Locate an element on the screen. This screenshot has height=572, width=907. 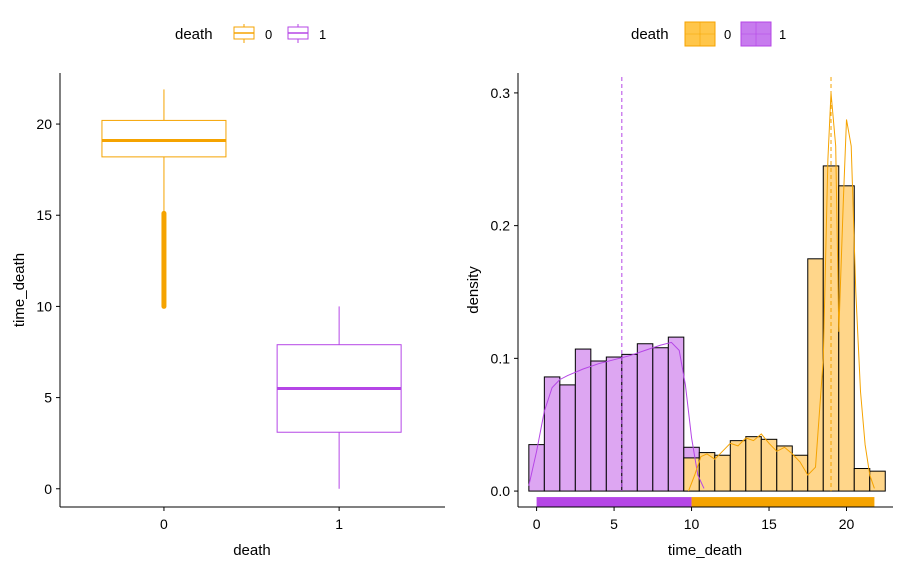
right-y-tick-label: 0.2 is located at coordinates (501, 226).